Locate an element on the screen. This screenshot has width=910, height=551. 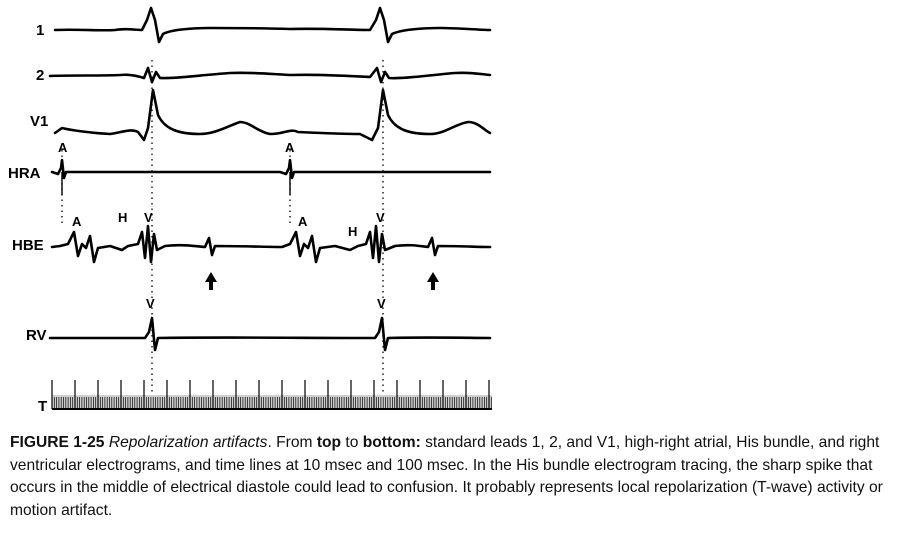
marker-v-rv-2: V is located at coordinates (381, 303).